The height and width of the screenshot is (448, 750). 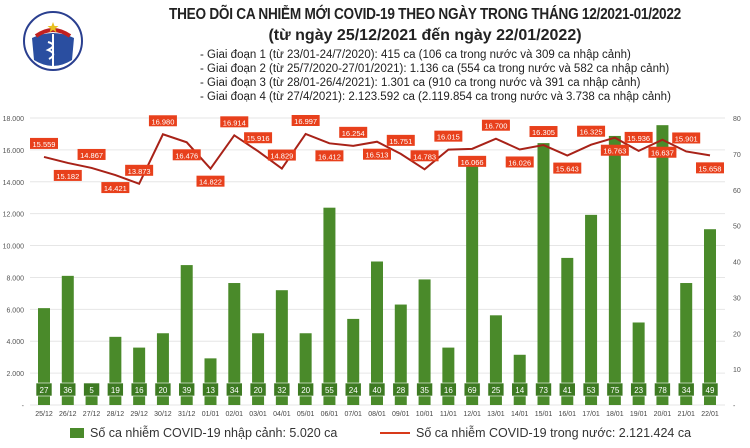 I want to click on line-data-label: 13.873, so click(x=139, y=171).